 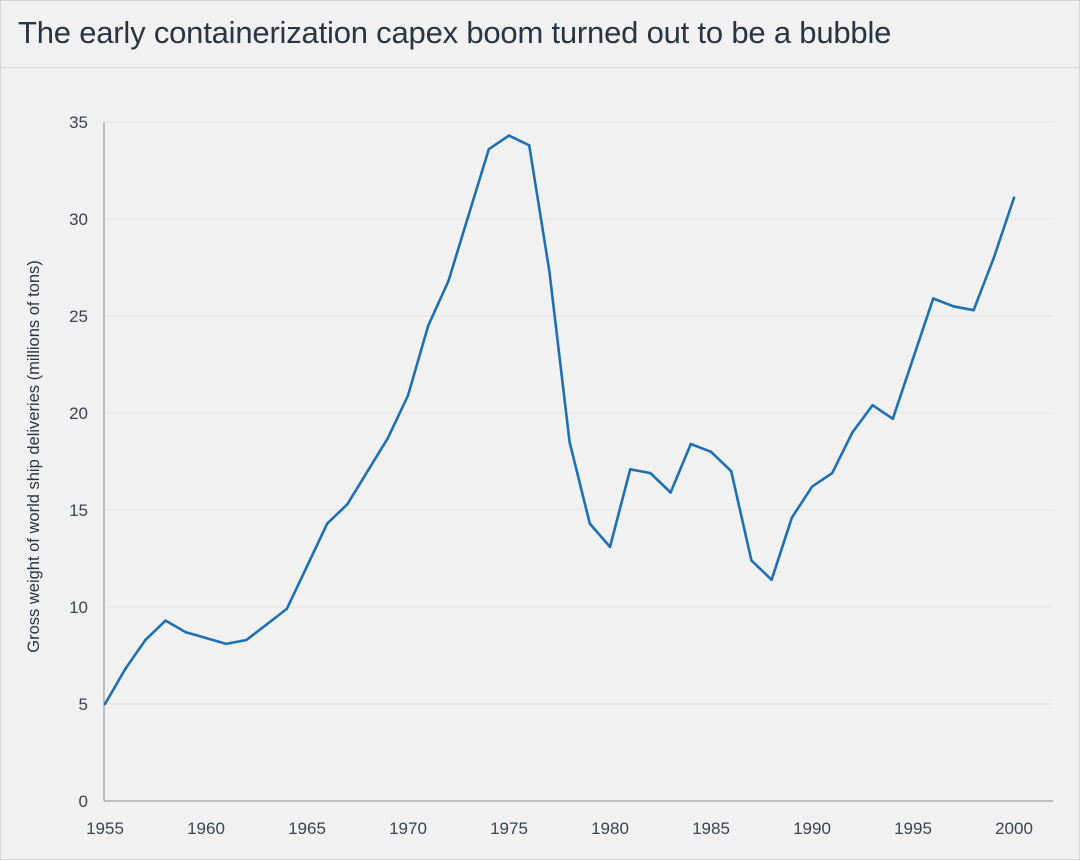 What do you see at coordinates (690, 444) in the screenshot?
I see `data-point-1984` at bounding box center [690, 444].